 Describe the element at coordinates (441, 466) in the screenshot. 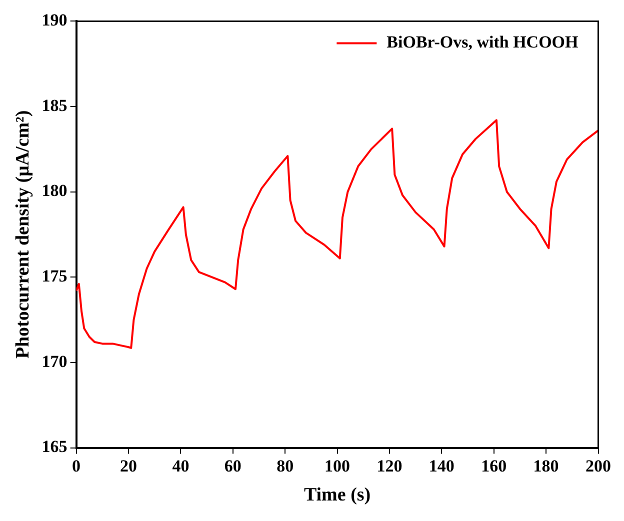

I see `x-tick-label: 140` at that location.